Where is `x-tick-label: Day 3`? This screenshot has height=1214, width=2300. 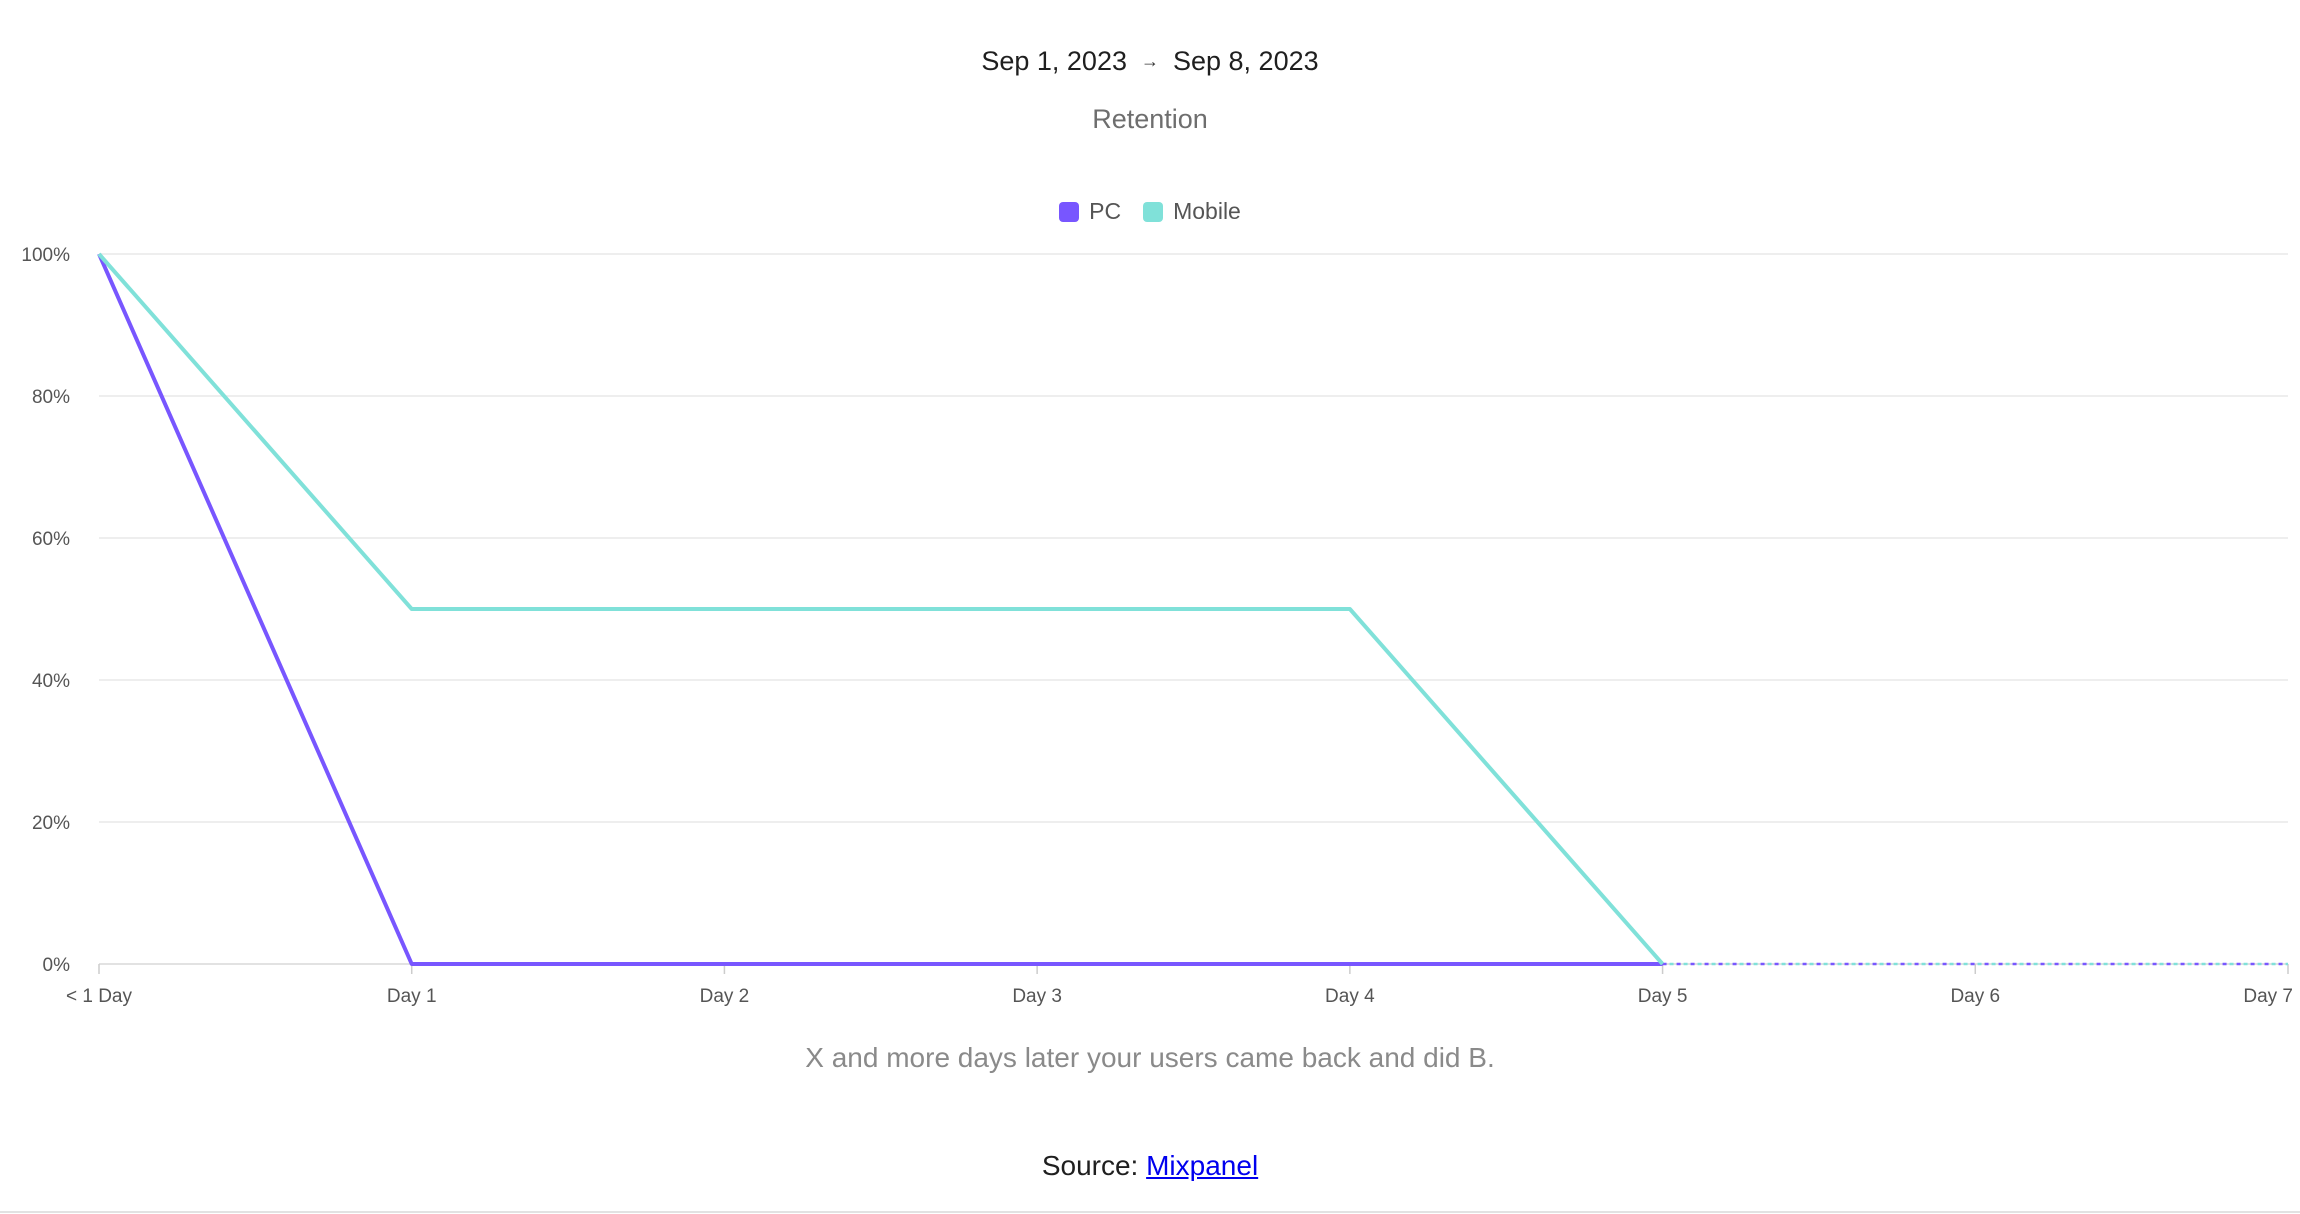
x-tick-label: Day 3 is located at coordinates (1037, 996).